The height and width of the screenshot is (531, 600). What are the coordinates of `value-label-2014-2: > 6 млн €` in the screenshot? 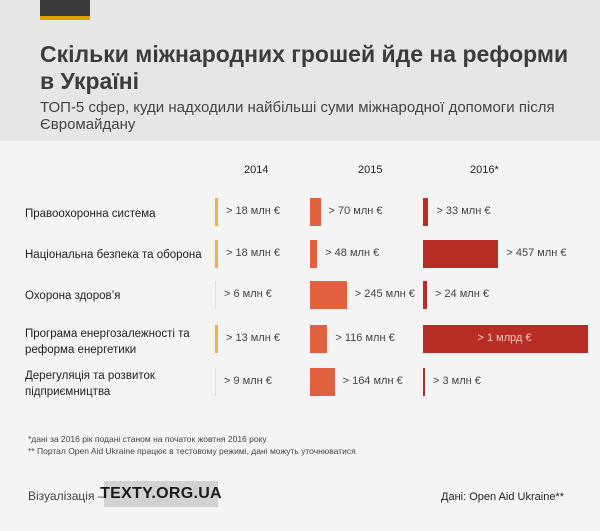 It's located at (248, 294).